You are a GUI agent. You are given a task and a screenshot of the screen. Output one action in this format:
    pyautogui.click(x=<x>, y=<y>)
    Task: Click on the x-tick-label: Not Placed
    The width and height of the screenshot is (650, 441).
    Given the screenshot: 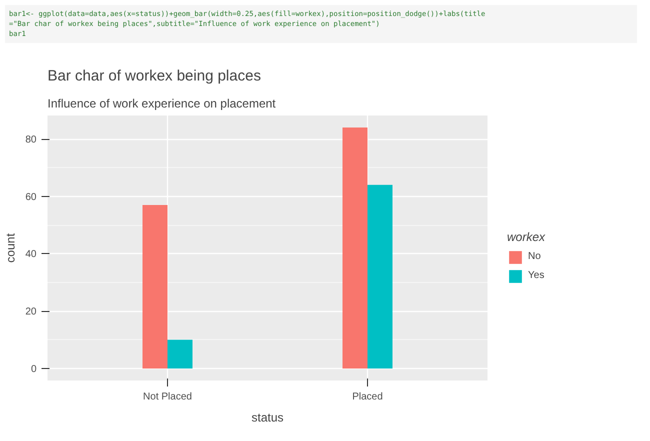 What is the action you would take?
    pyautogui.click(x=167, y=397)
    